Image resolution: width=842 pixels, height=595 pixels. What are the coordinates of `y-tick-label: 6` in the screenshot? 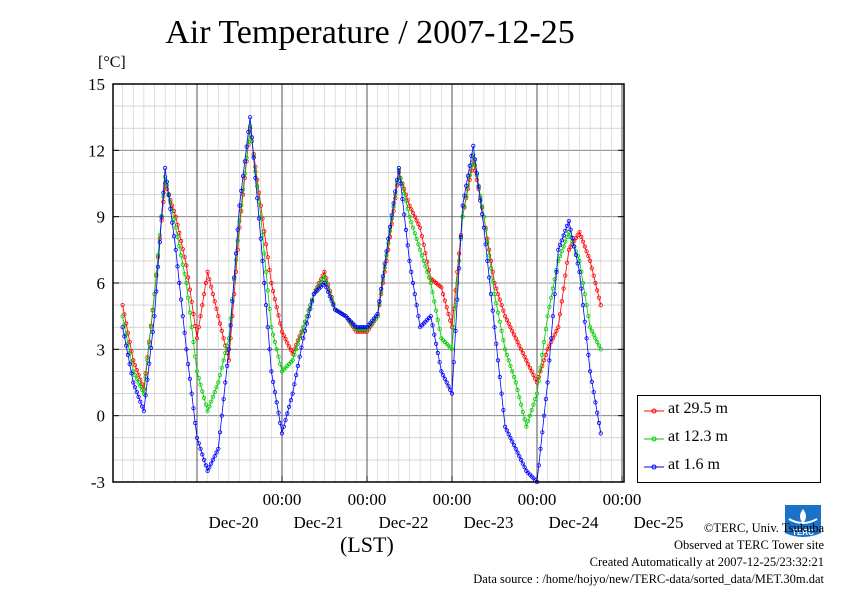 It's located at (101, 283).